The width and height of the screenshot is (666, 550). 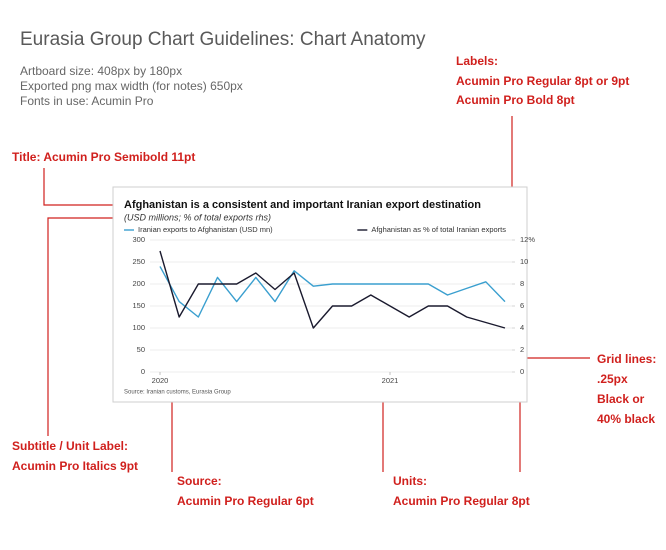 What do you see at coordinates (612, 379) in the screenshot?
I see `annotation: .25px` at bounding box center [612, 379].